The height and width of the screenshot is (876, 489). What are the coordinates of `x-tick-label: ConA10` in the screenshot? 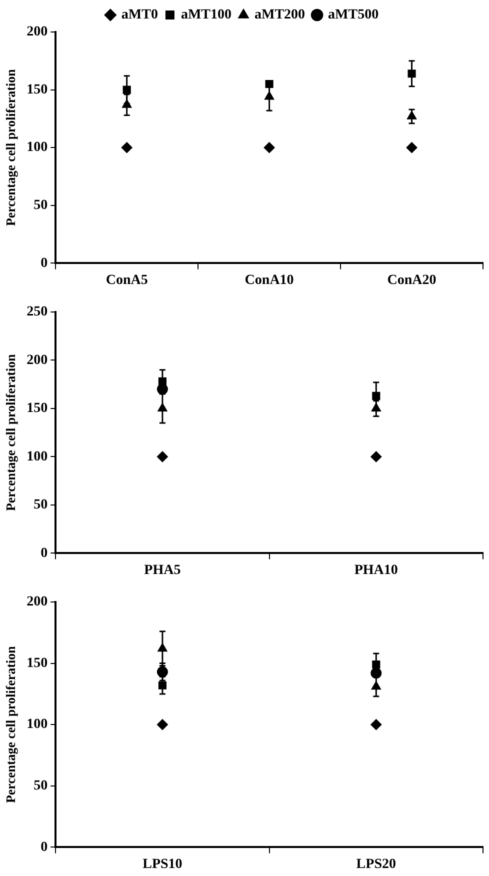 It's located at (269, 280).